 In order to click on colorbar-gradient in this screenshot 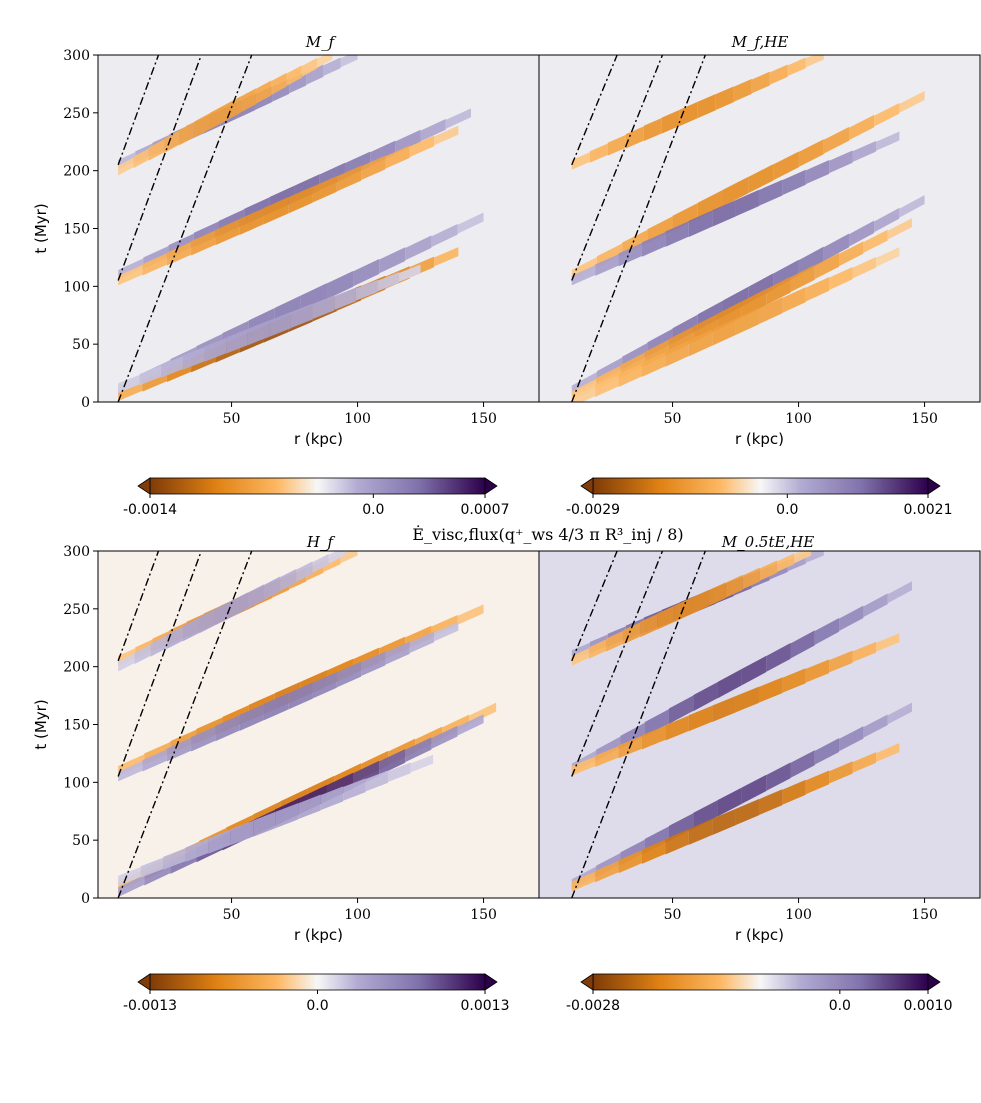, I will do `click(317, 486)`.